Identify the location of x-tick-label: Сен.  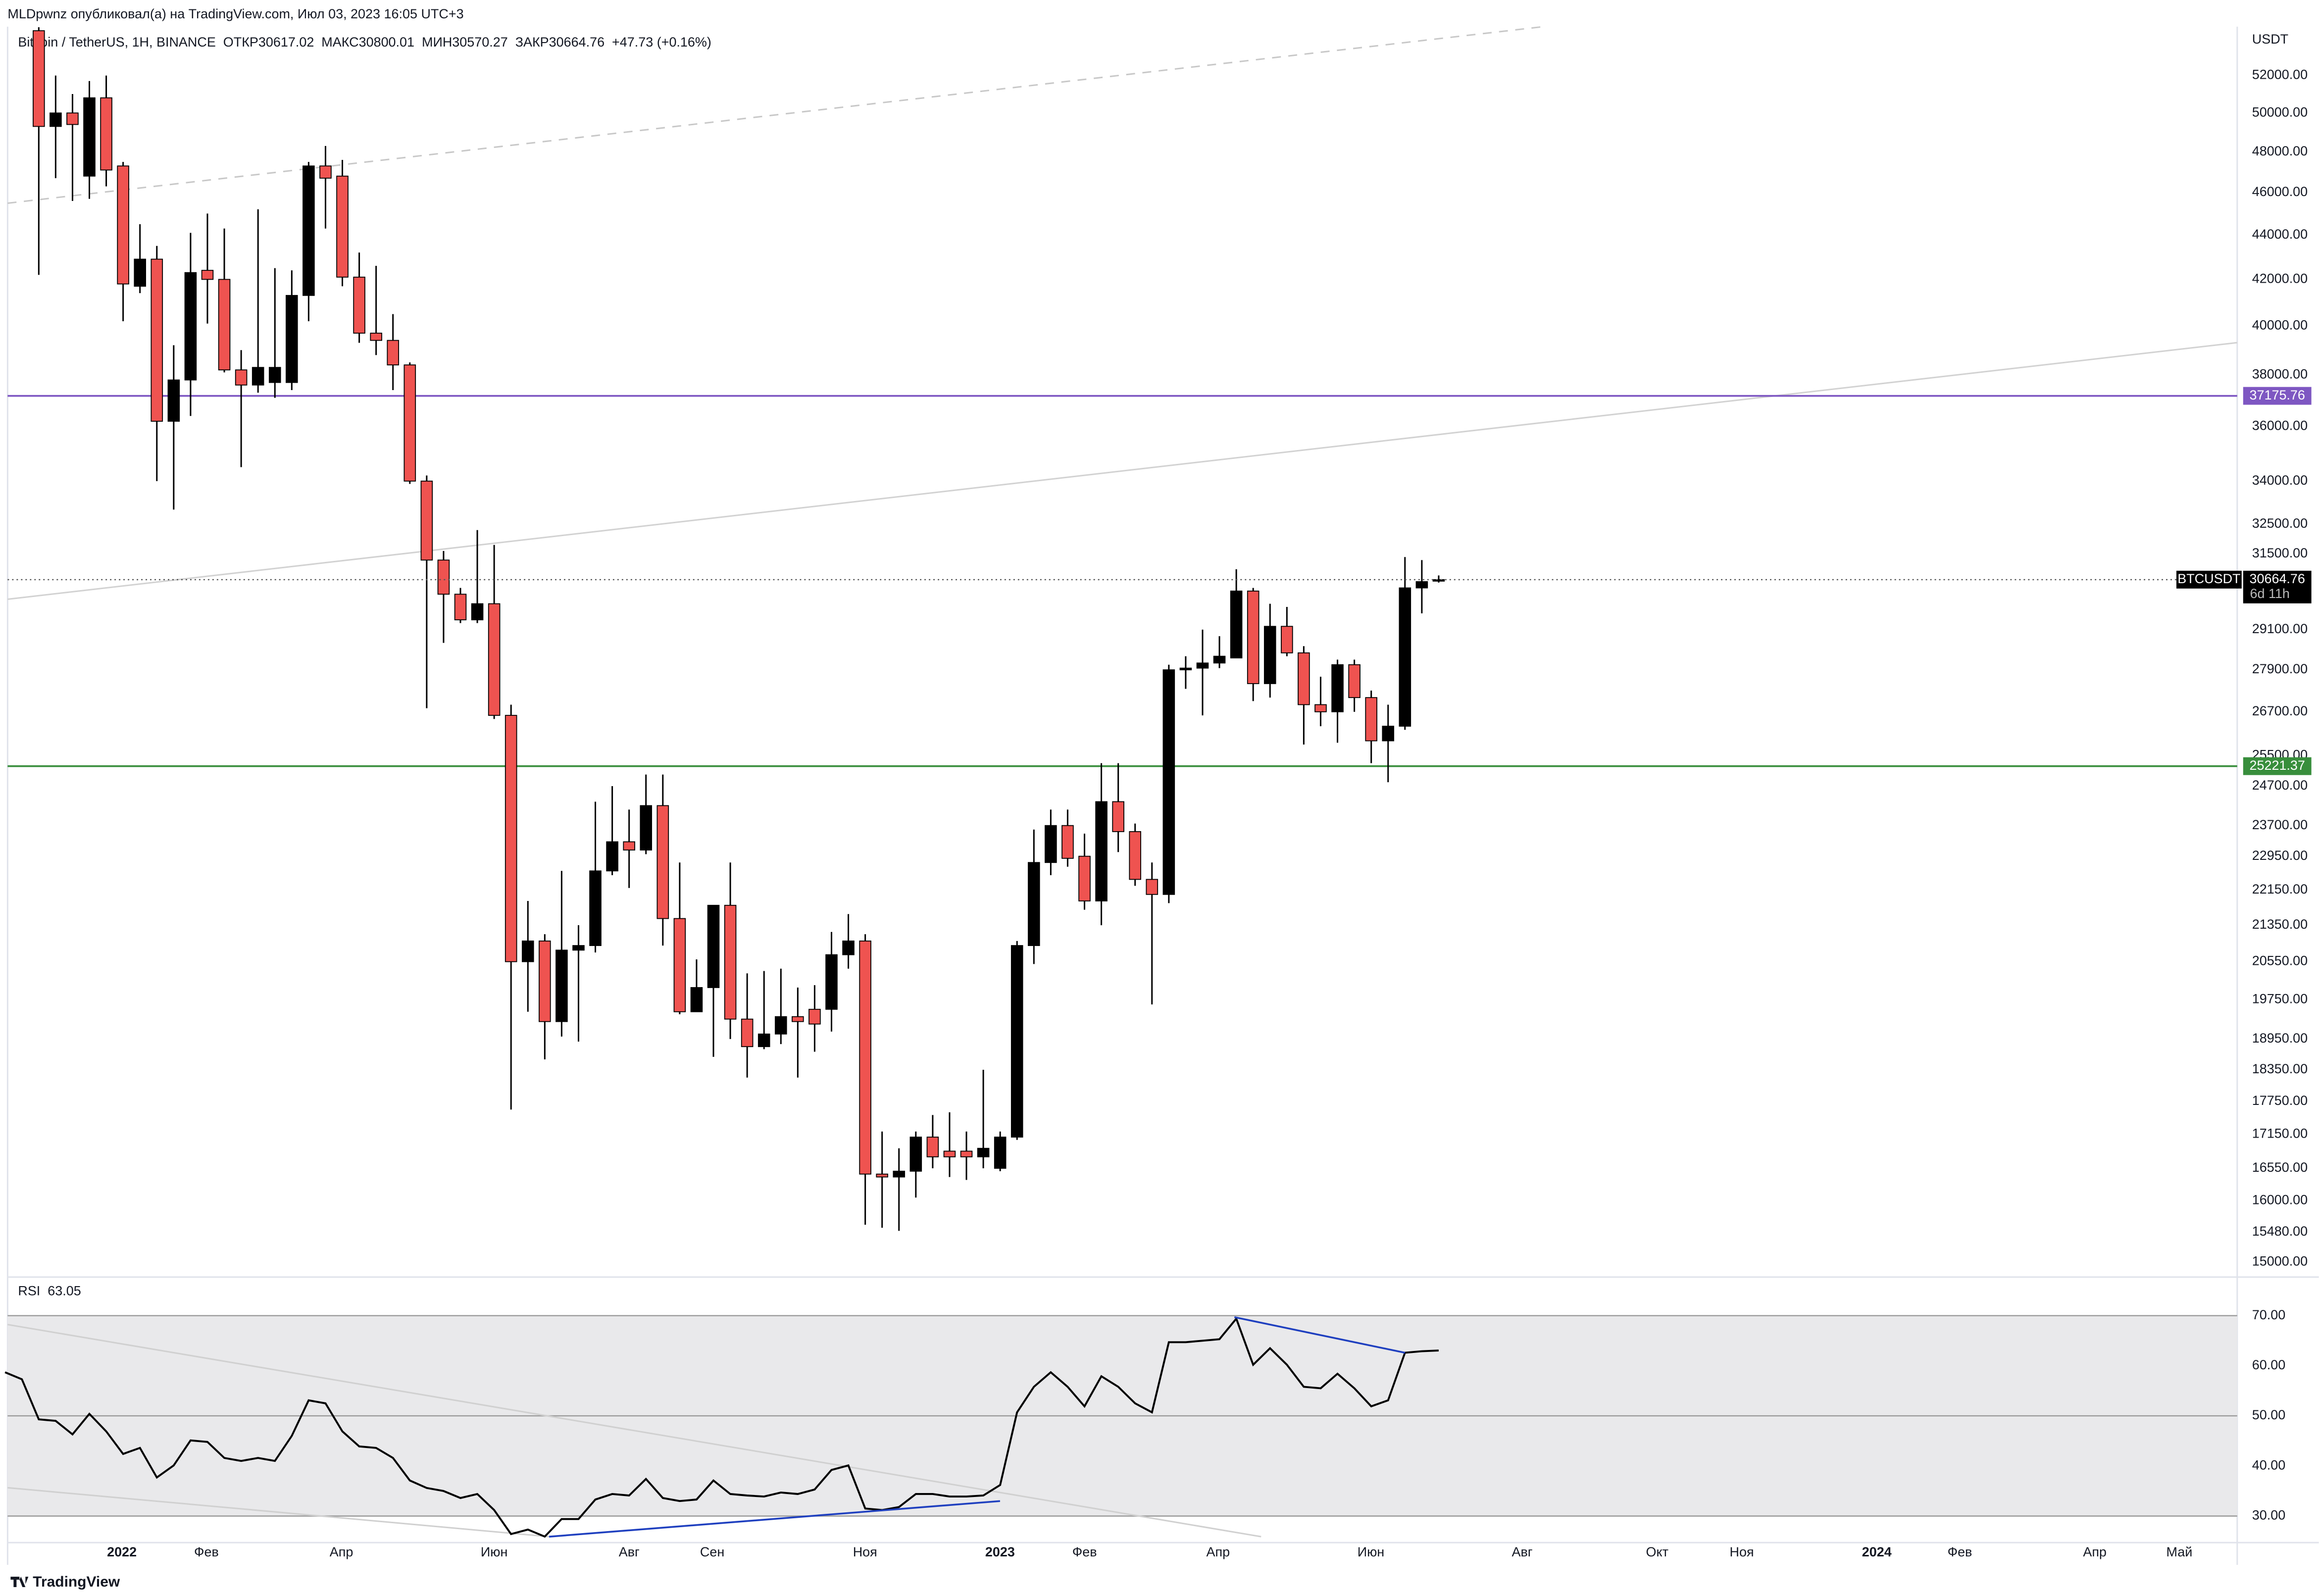
(712, 1552).